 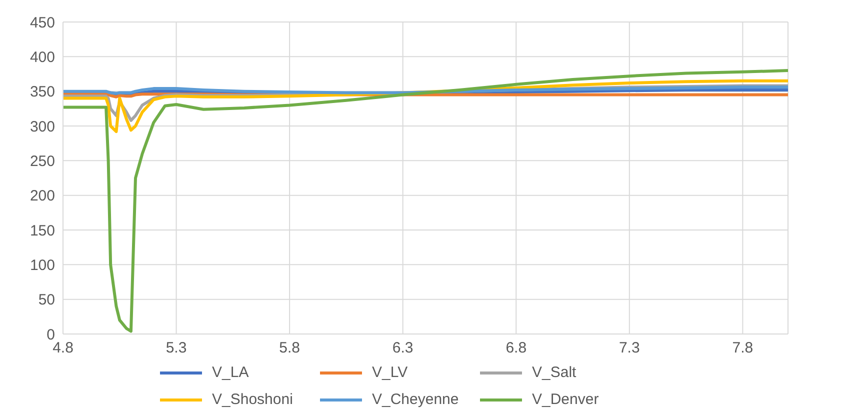 What do you see at coordinates (252, 399) in the screenshot?
I see `legend-label: V_Shoshoni` at bounding box center [252, 399].